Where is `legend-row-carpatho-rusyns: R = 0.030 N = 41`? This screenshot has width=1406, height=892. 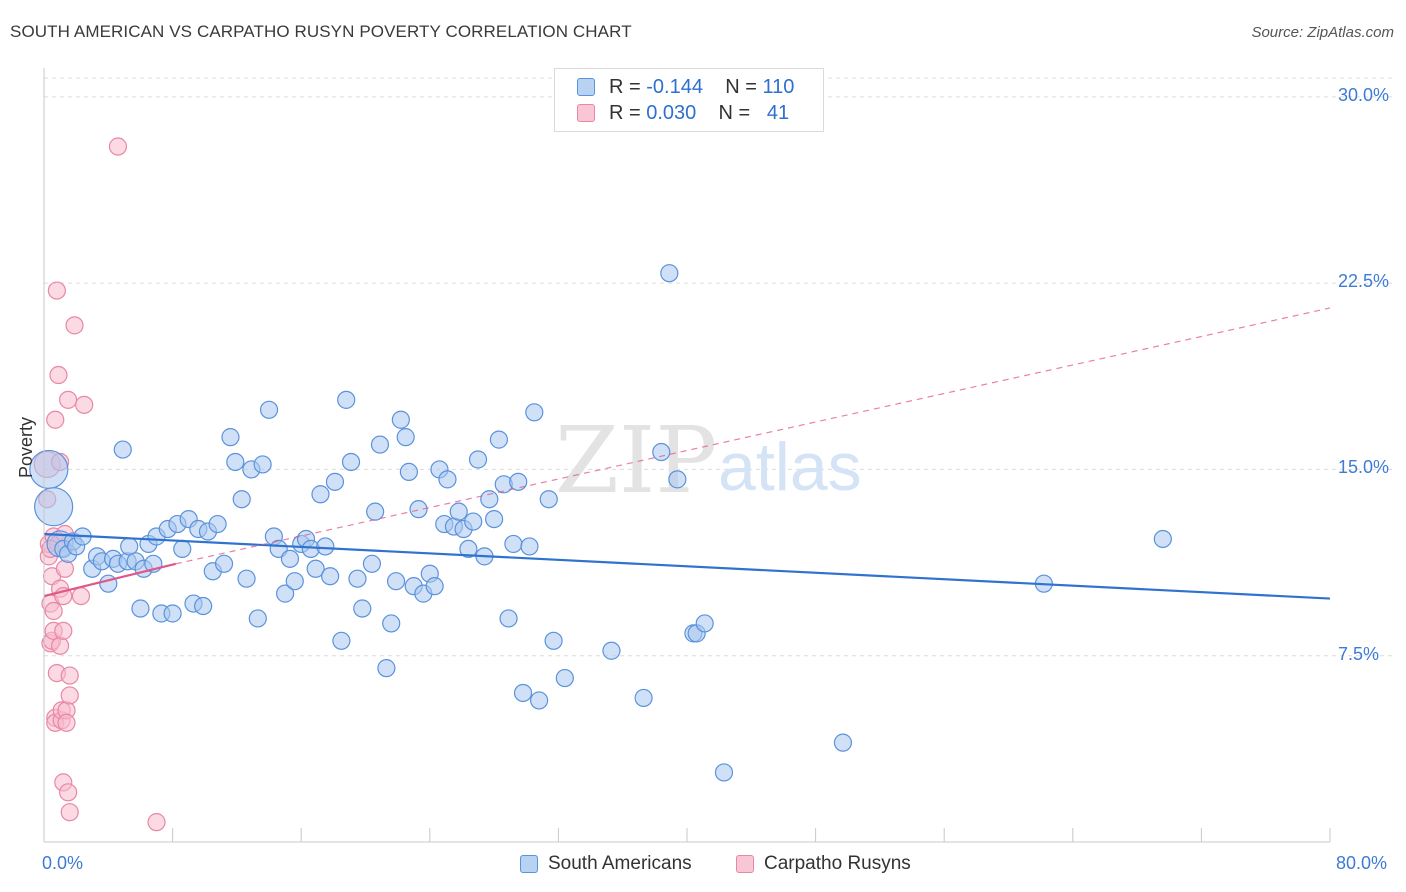 legend-row-carpatho-rusyns: R = 0.030 N = 41 is located at coordinates (683, 113).